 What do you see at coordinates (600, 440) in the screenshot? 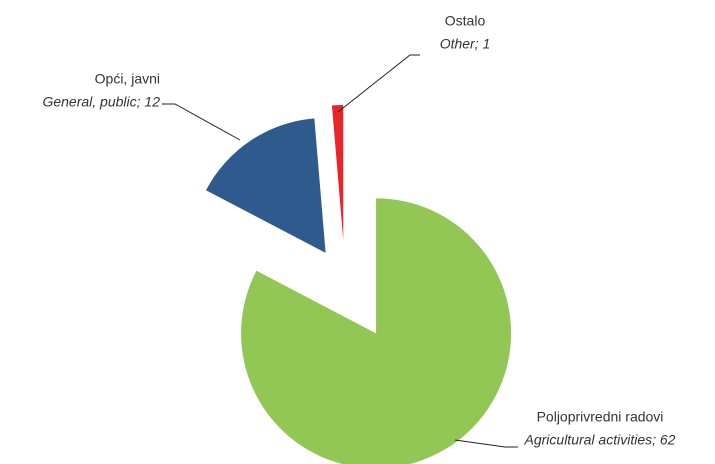
I see `slice-value-label: Agricultural activities; 62` at bounding box center [600, 440].